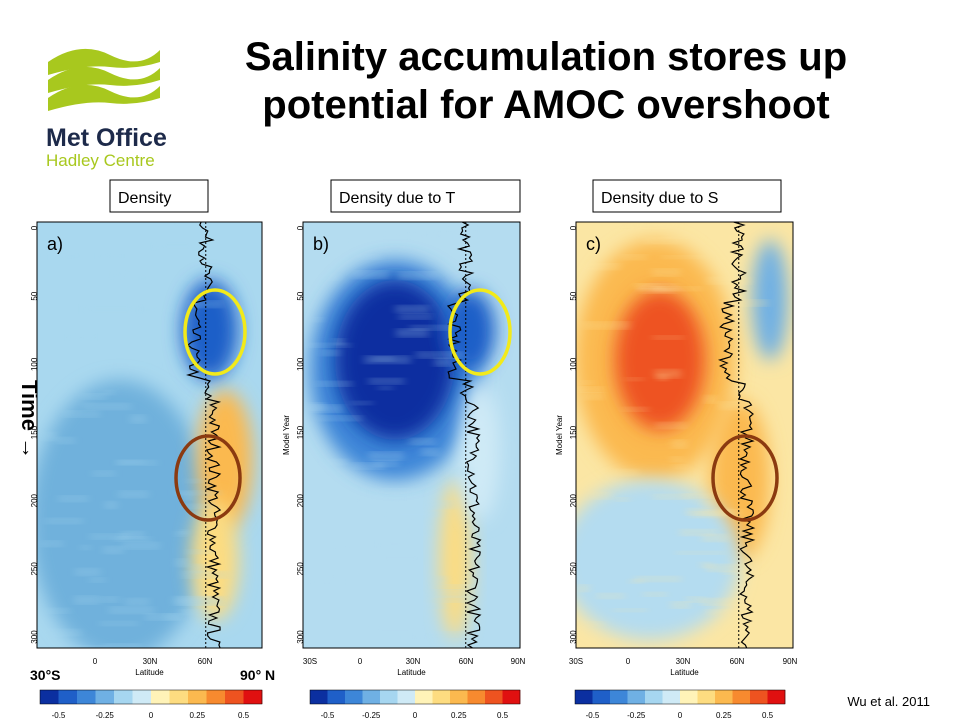 This screenshot has height=725, width=960. What do you see at coordinates (628, 661) in the screenshot?
I see `x-tick-label: 0` at bounding box center [628, 661].